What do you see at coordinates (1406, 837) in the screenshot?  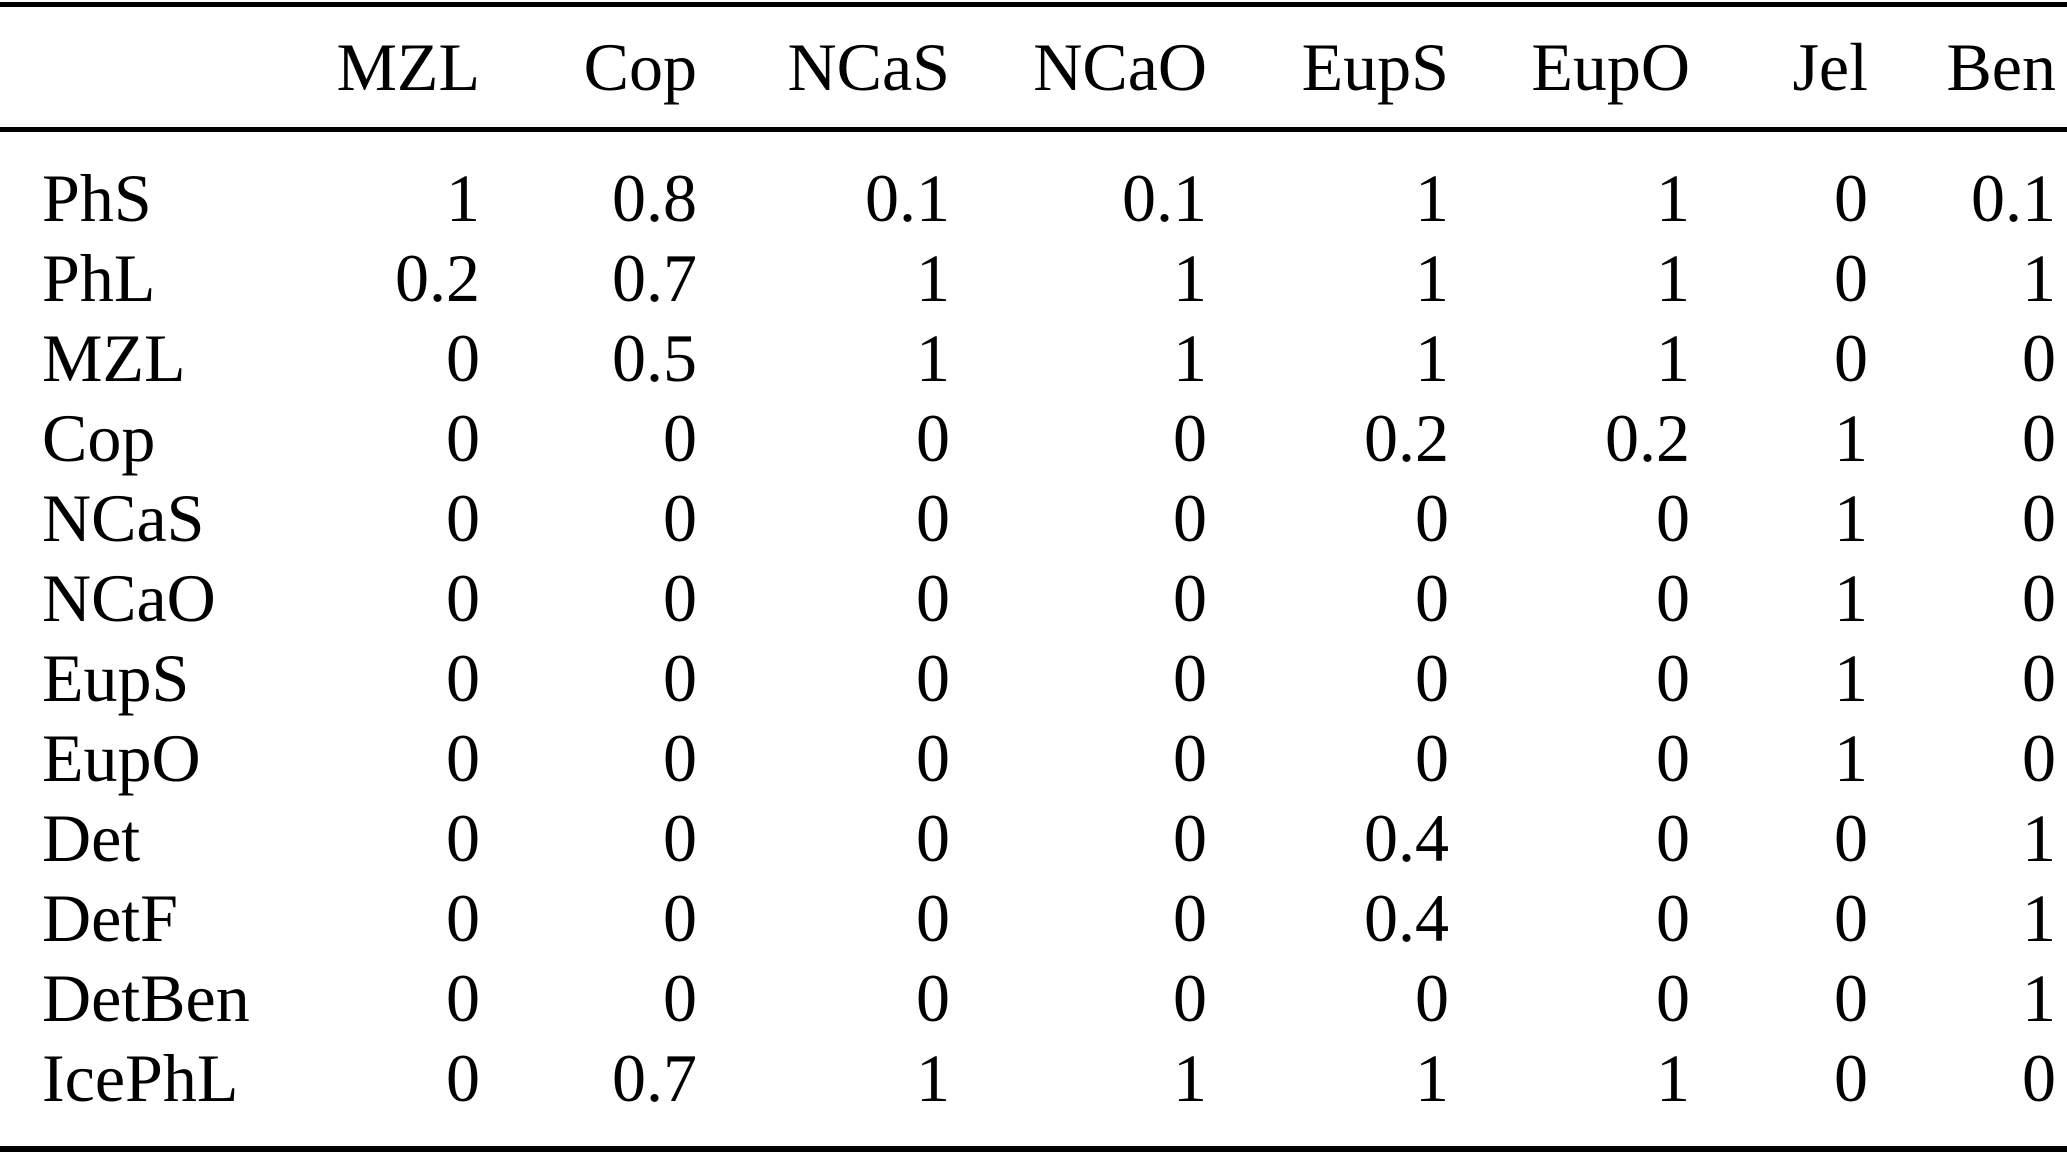 I see `cell: 0.4` at bounding box center [1406, 837].